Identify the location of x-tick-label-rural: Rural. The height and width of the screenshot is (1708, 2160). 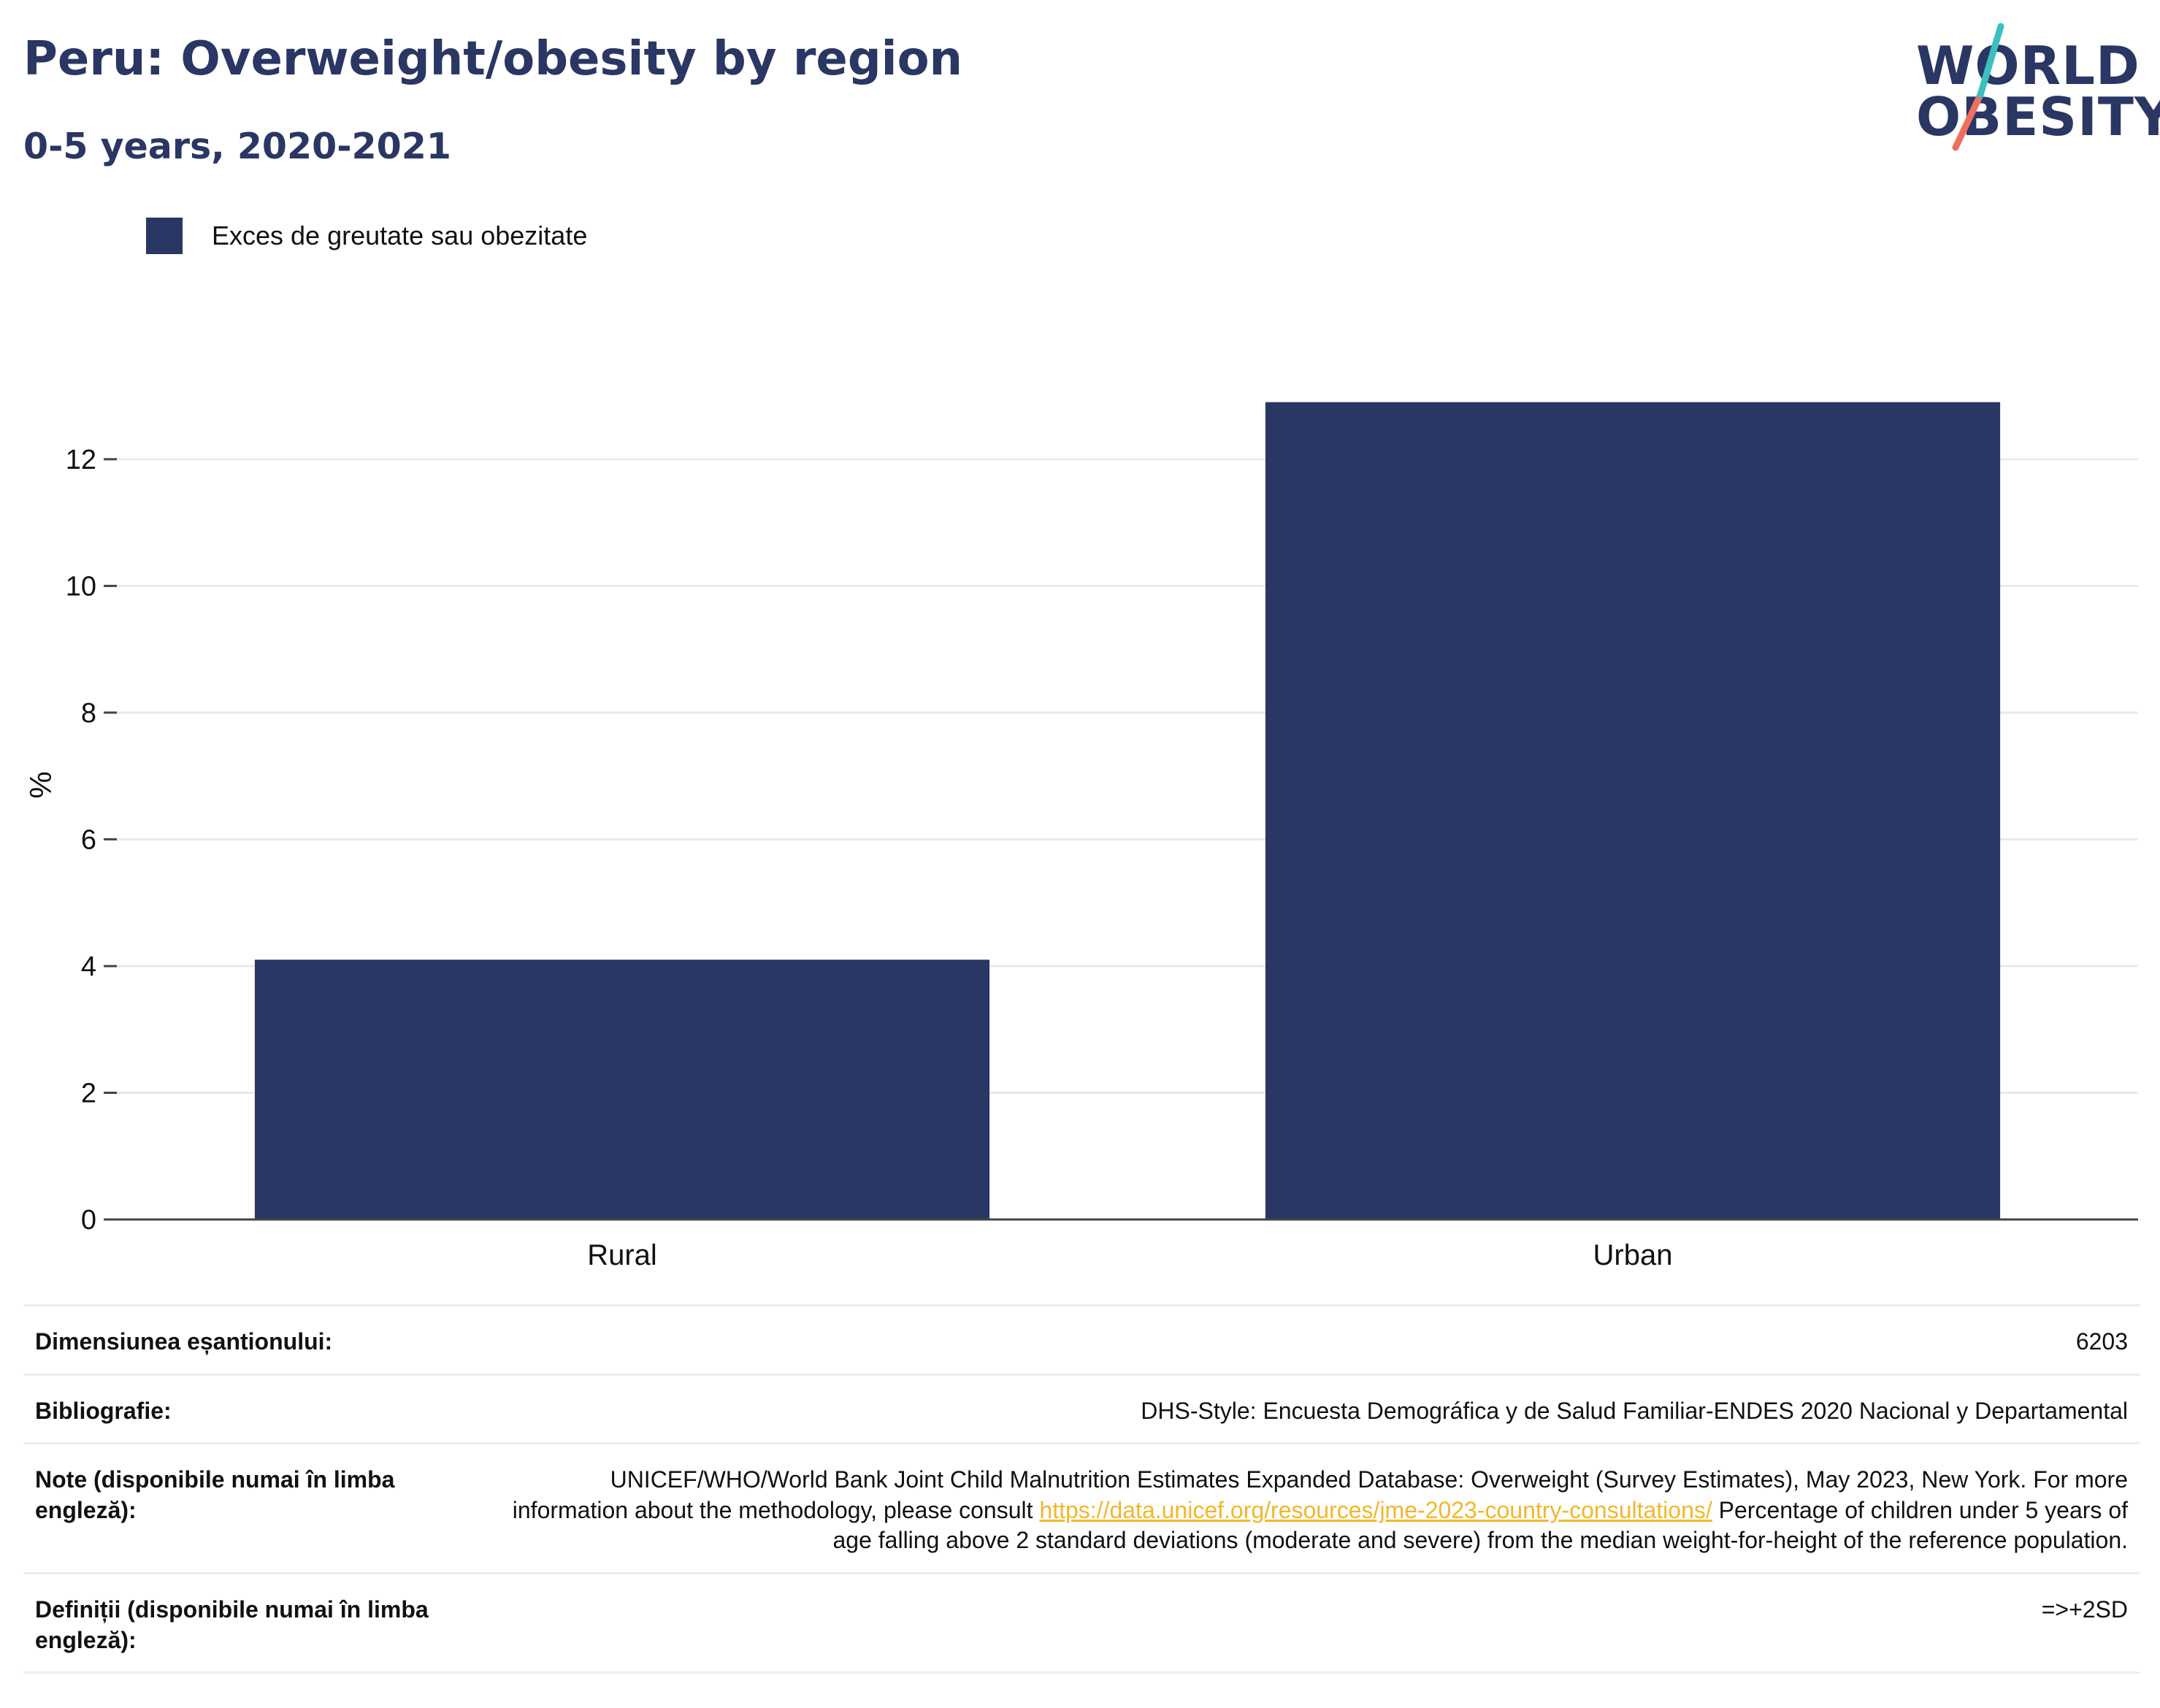
(622, 1255).